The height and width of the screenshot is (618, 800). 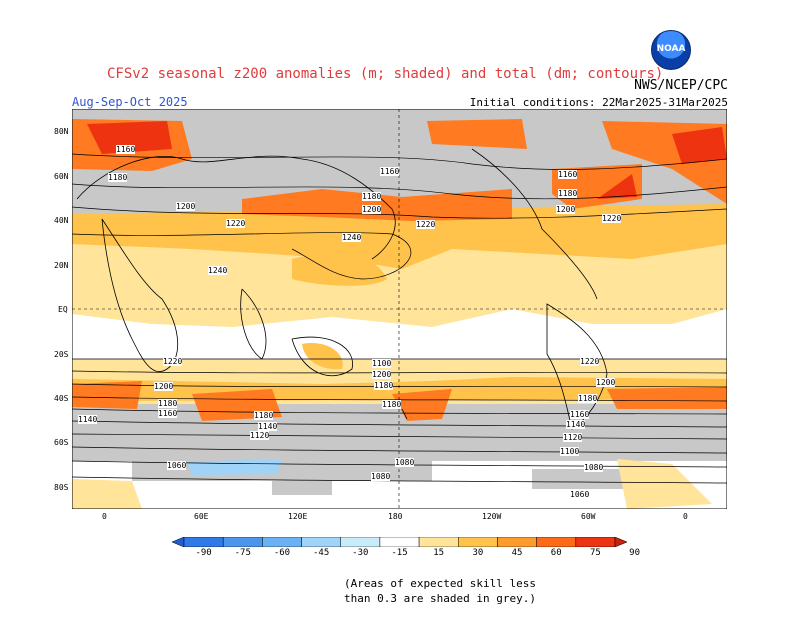 I want to click on noaa-logo: NOAA, so click(x=671, y=50).